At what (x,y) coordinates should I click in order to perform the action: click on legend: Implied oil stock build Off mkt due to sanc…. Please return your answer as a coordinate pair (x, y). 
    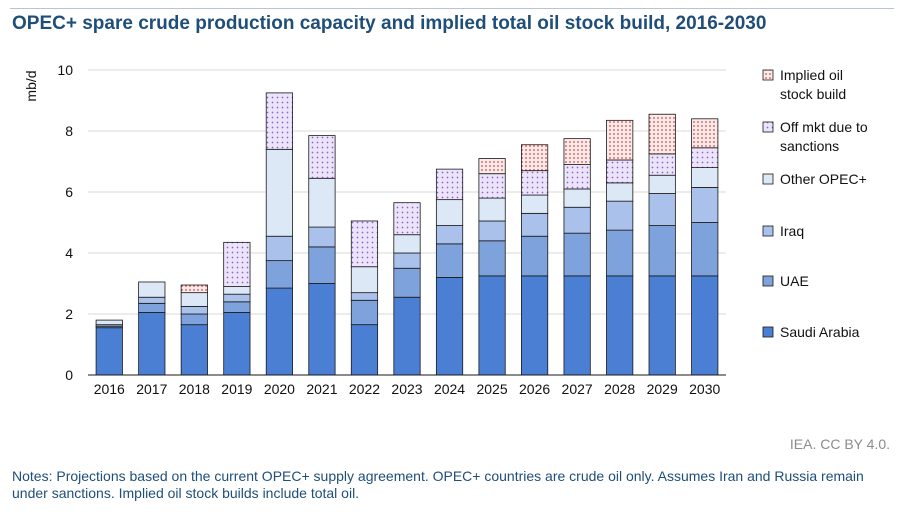
    Looking at the image, I should click on (815, 203).